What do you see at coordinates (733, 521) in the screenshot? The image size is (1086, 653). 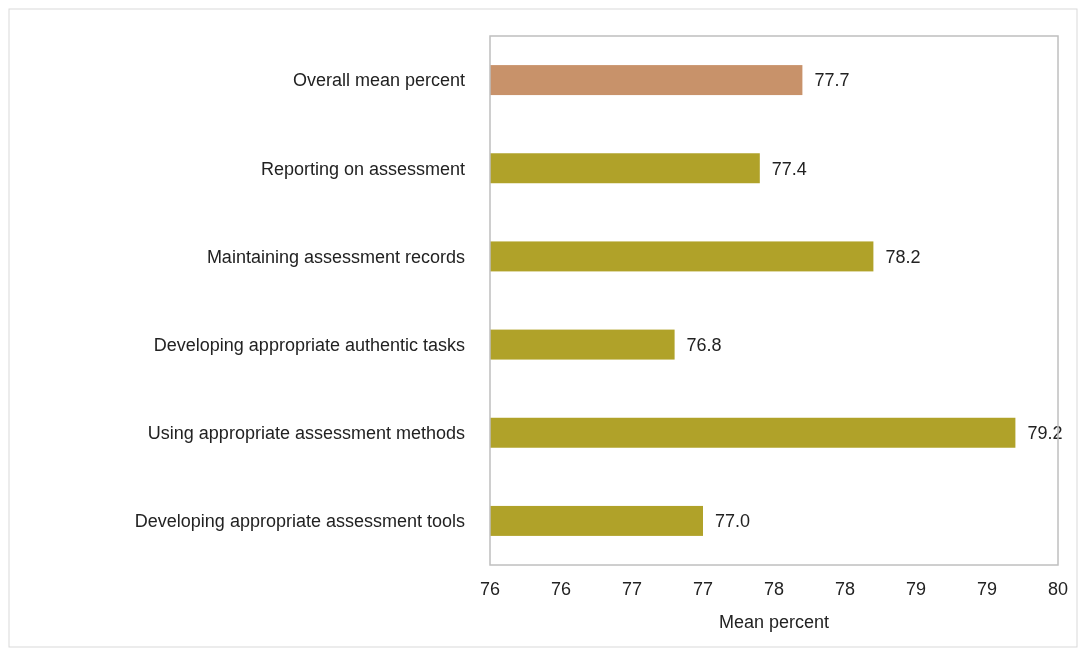 I see `data-label: 77.0` at bounding box center [733, 521].